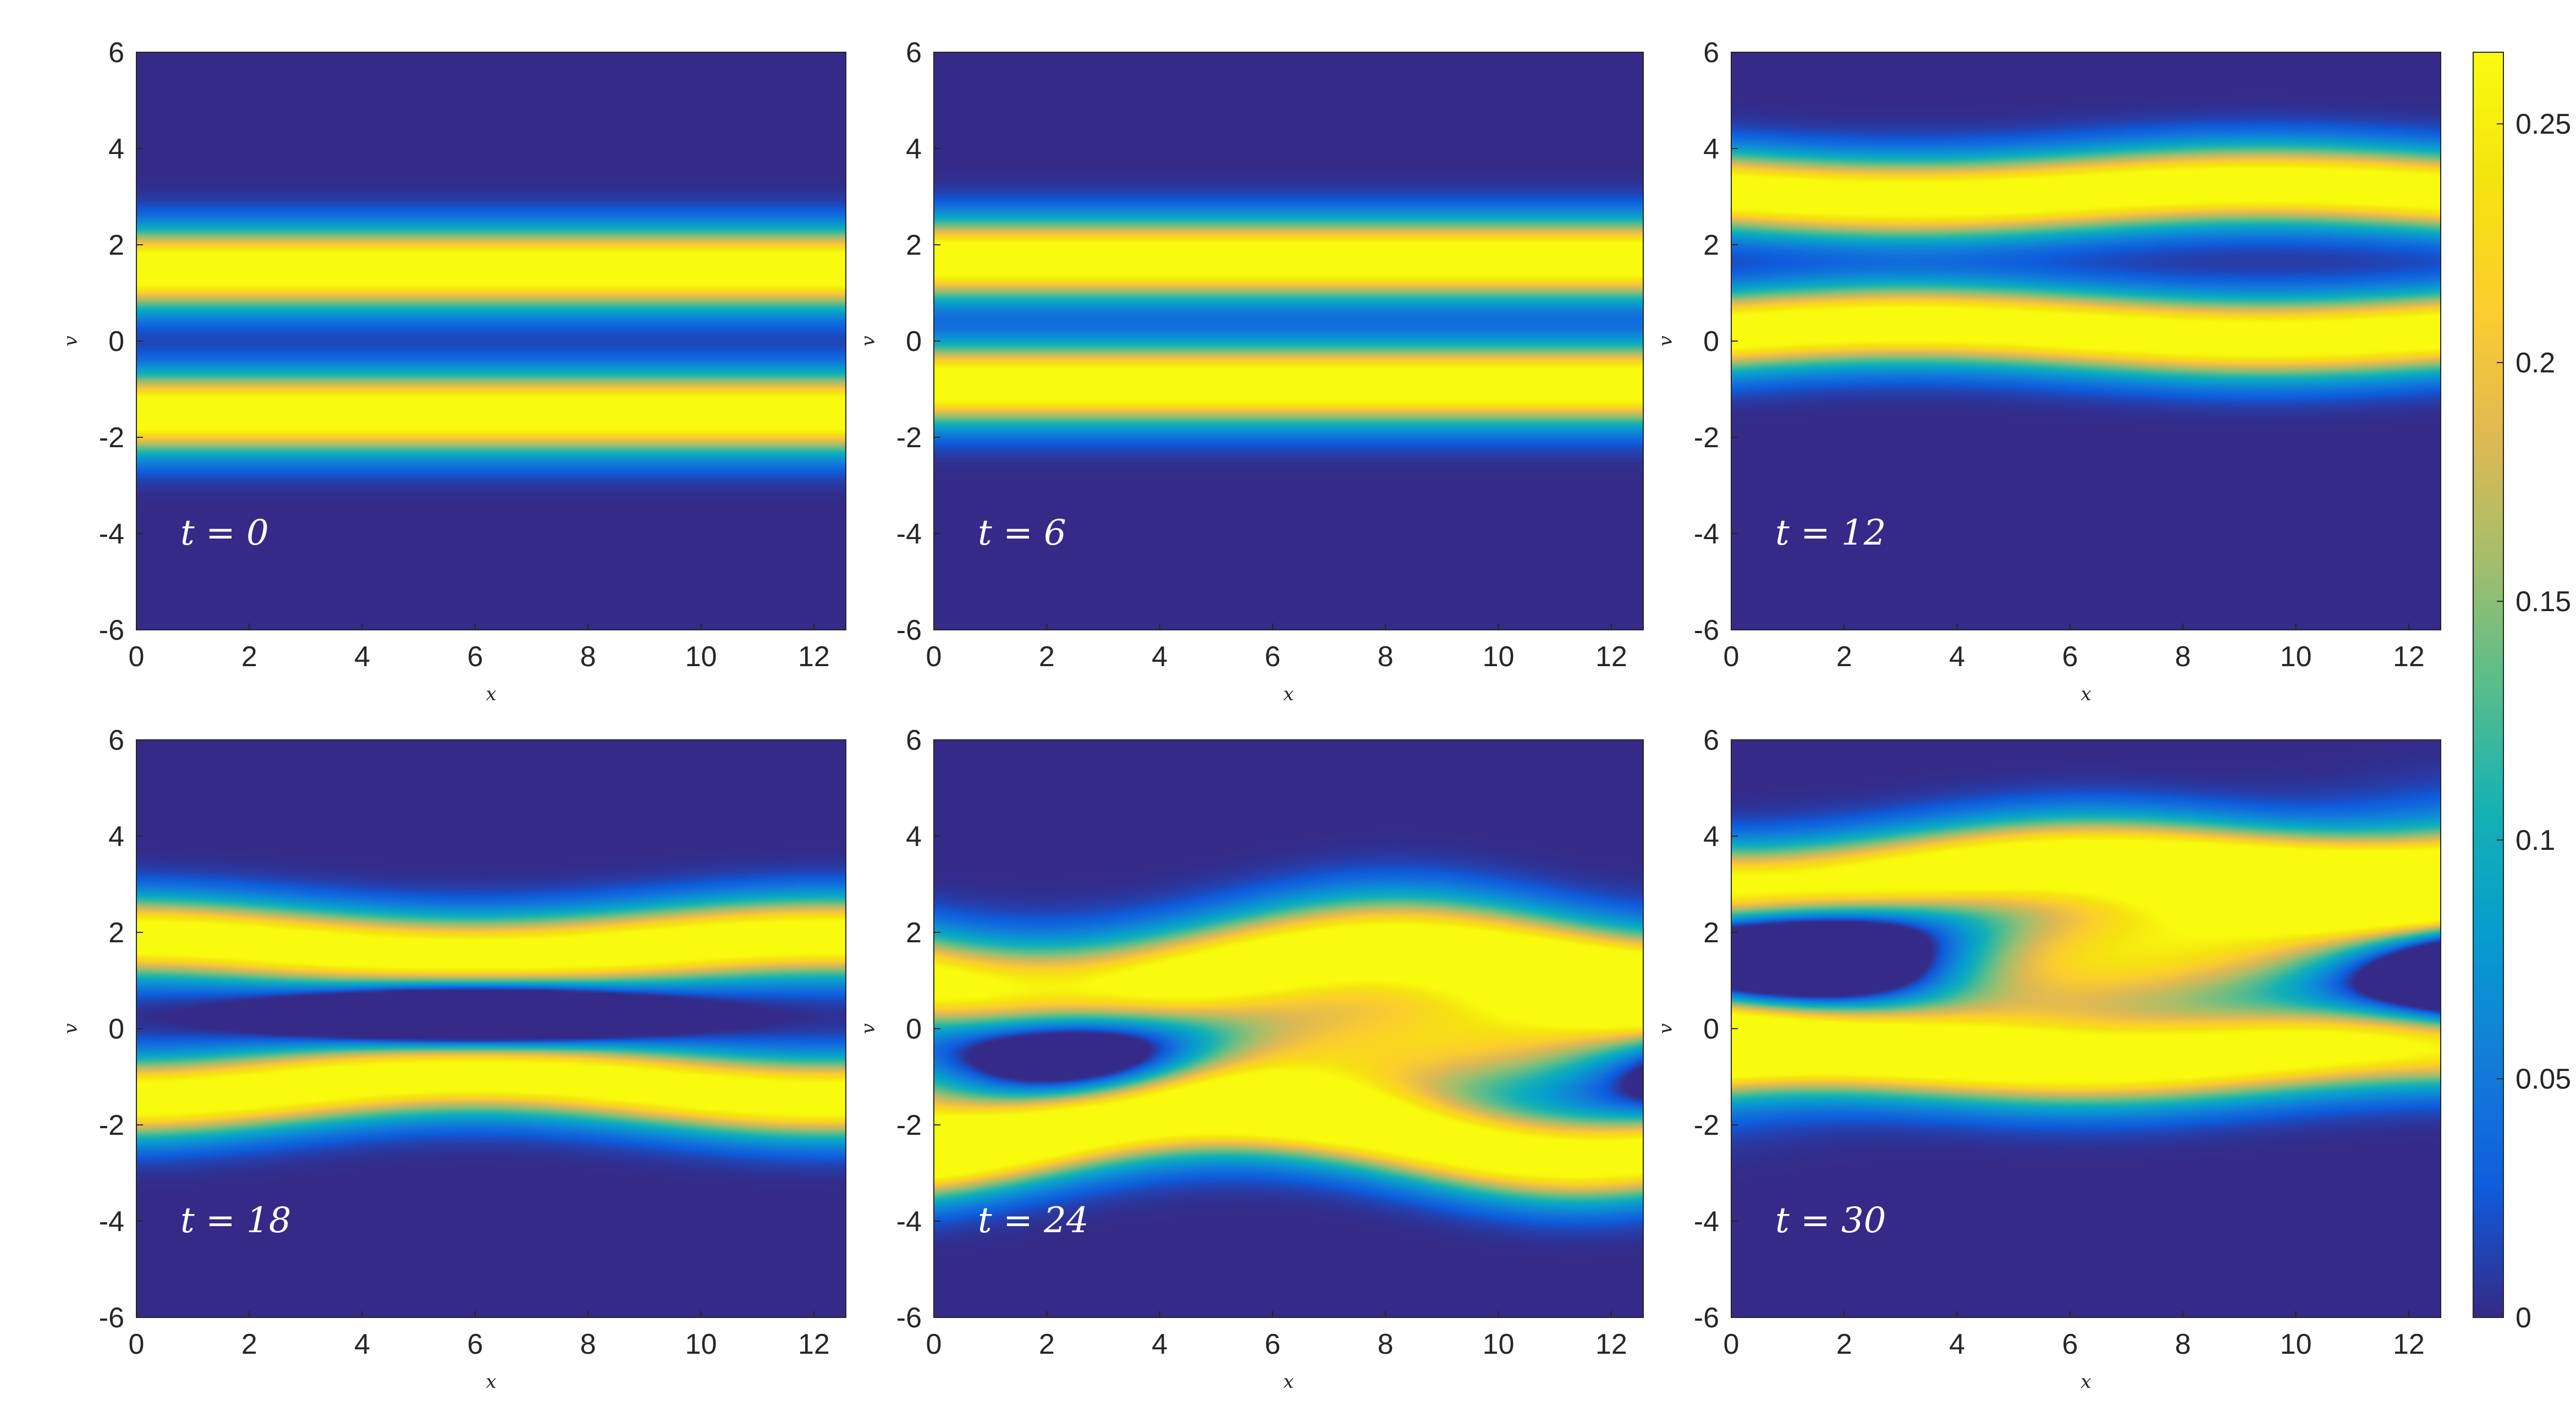  I want to click on time-label: t = 0, so click(224, 533).